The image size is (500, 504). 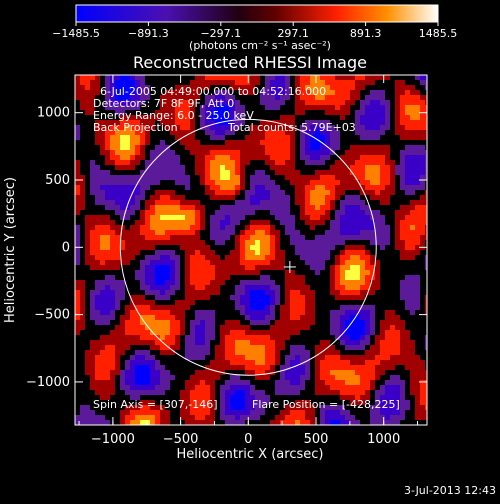 What do you see at coordinates (66, 247) in the screenshot?
I see `y-tick-label: 0` at bounding box center [66, 247].